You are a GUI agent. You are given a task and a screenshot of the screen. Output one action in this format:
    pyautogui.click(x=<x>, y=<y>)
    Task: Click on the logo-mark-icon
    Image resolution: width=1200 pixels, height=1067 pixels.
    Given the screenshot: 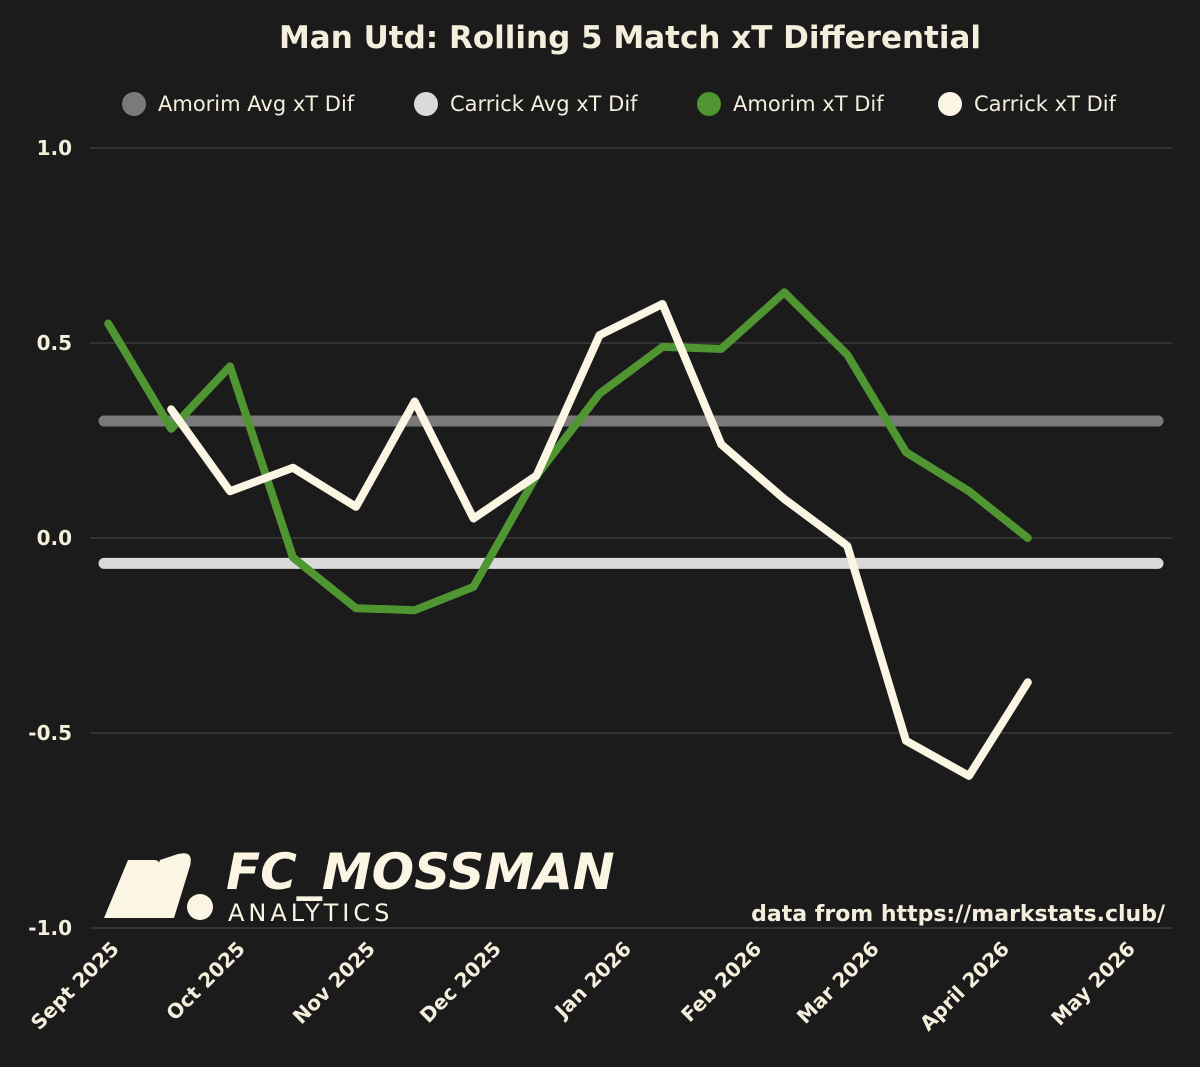 What is the action you would take?
    pyautogui.click(x=158, y=886)
    